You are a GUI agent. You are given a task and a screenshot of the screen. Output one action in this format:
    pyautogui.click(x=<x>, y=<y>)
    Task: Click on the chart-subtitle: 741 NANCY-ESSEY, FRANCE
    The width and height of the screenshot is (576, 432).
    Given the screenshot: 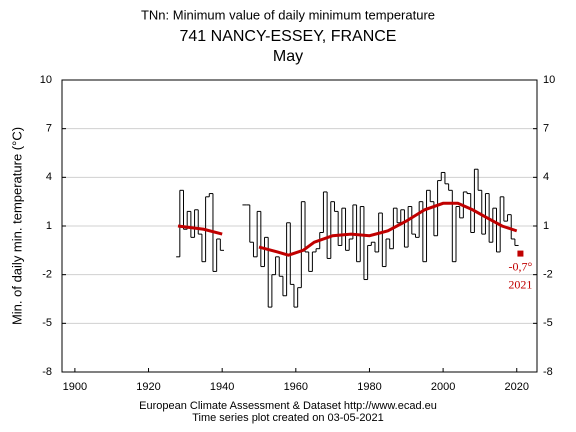 What is the action you would take?
    pyautogui.click(x=288, y=36)
    